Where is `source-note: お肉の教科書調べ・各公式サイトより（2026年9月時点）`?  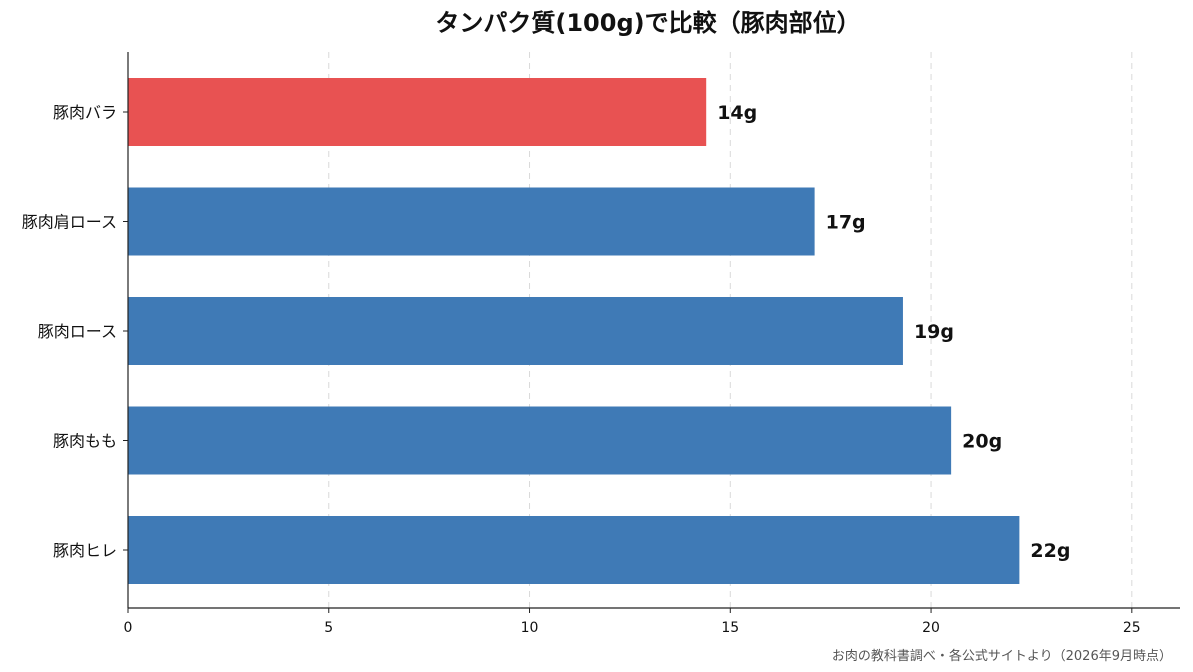
source-note: お肉の教科書調べ・各公式サイトより（2026年9月時点） is located at coordinates (1002, 656).